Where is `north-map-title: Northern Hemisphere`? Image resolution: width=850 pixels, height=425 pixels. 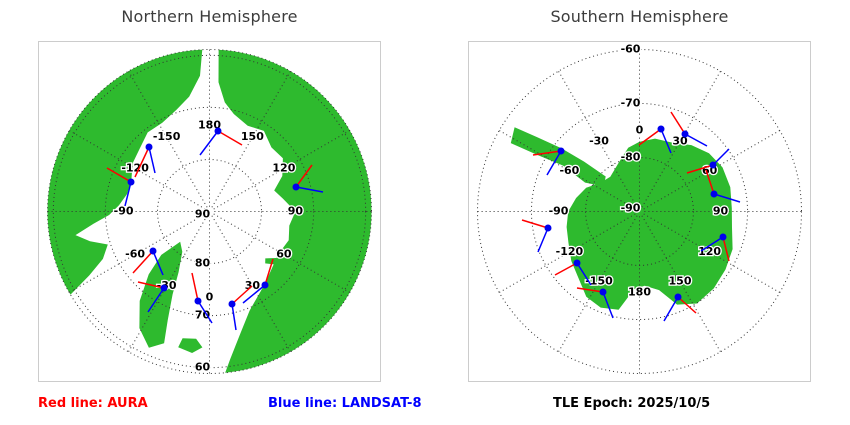 north-map-title: Northern Hemisphere is located at coordinates (209, 16).